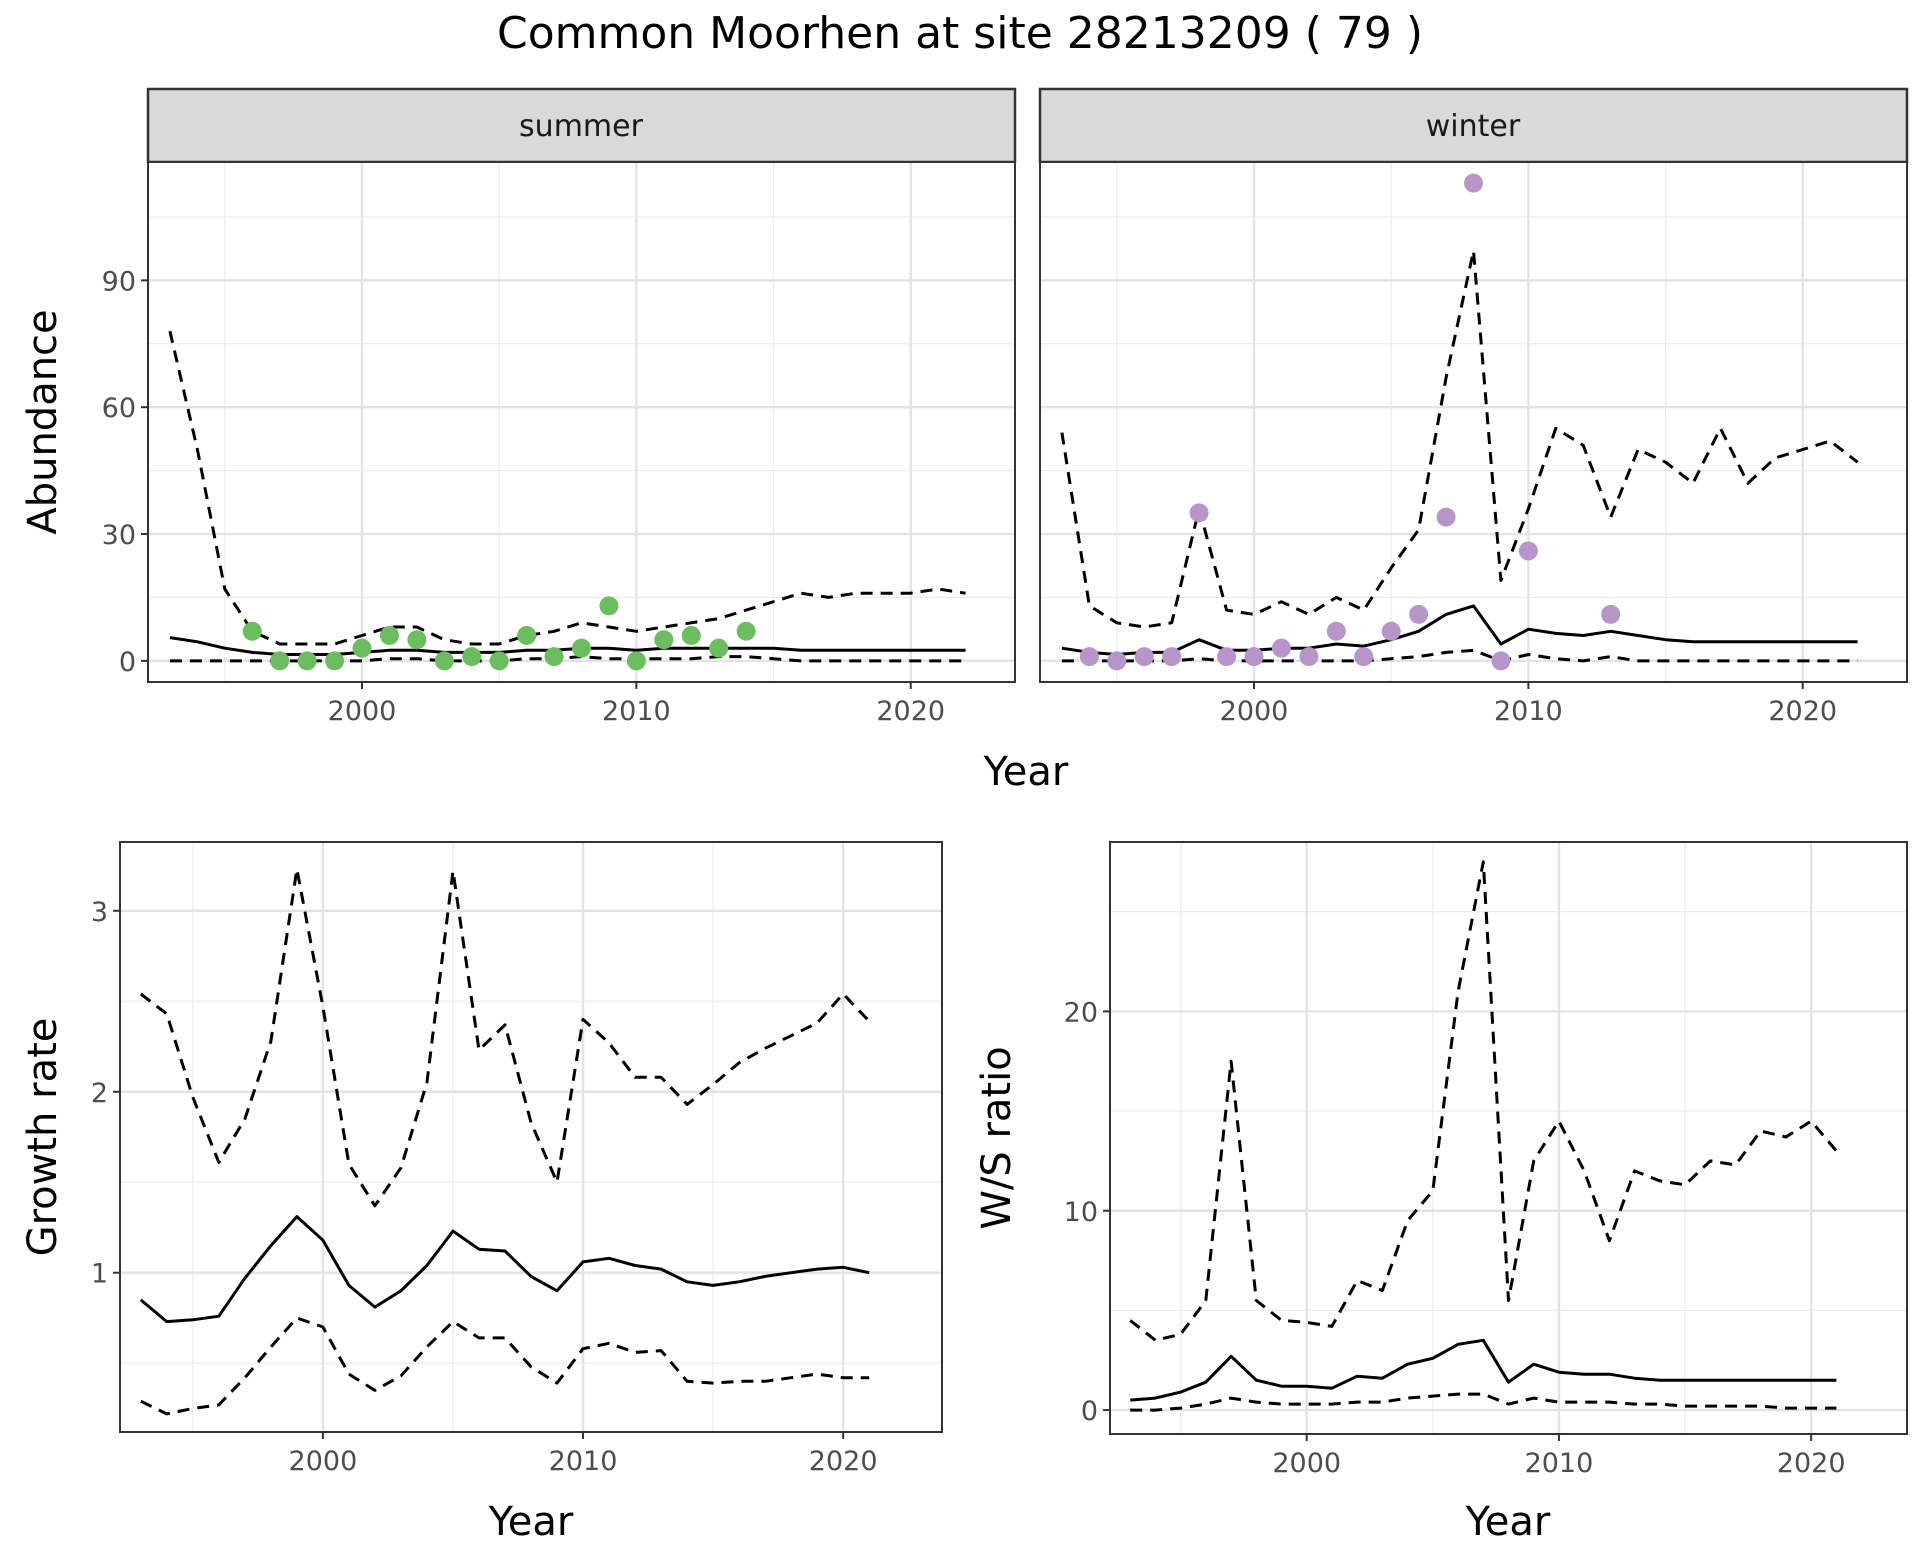  What do you see at coordinates (1081, 1012) in the screenshot?
I see `y-tick-label: 20` at bounding box center [1081, 1012].